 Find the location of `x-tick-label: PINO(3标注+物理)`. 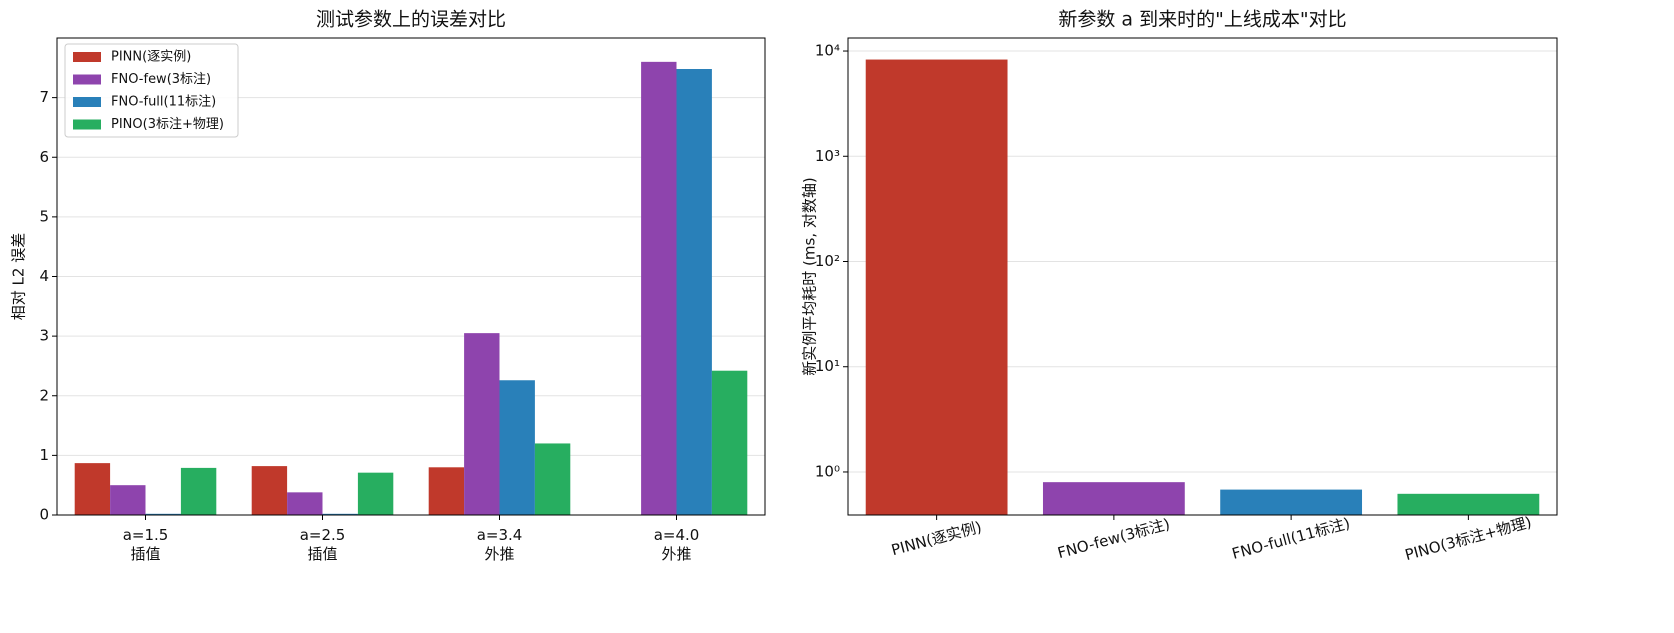

x-tick-label: PINO(3标注+物理) is located at coordinates (1468, 538).